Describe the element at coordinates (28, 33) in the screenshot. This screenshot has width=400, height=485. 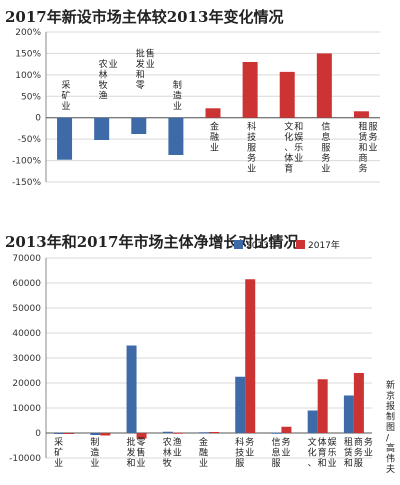
I see `y-tick-label: 200%` at that location.